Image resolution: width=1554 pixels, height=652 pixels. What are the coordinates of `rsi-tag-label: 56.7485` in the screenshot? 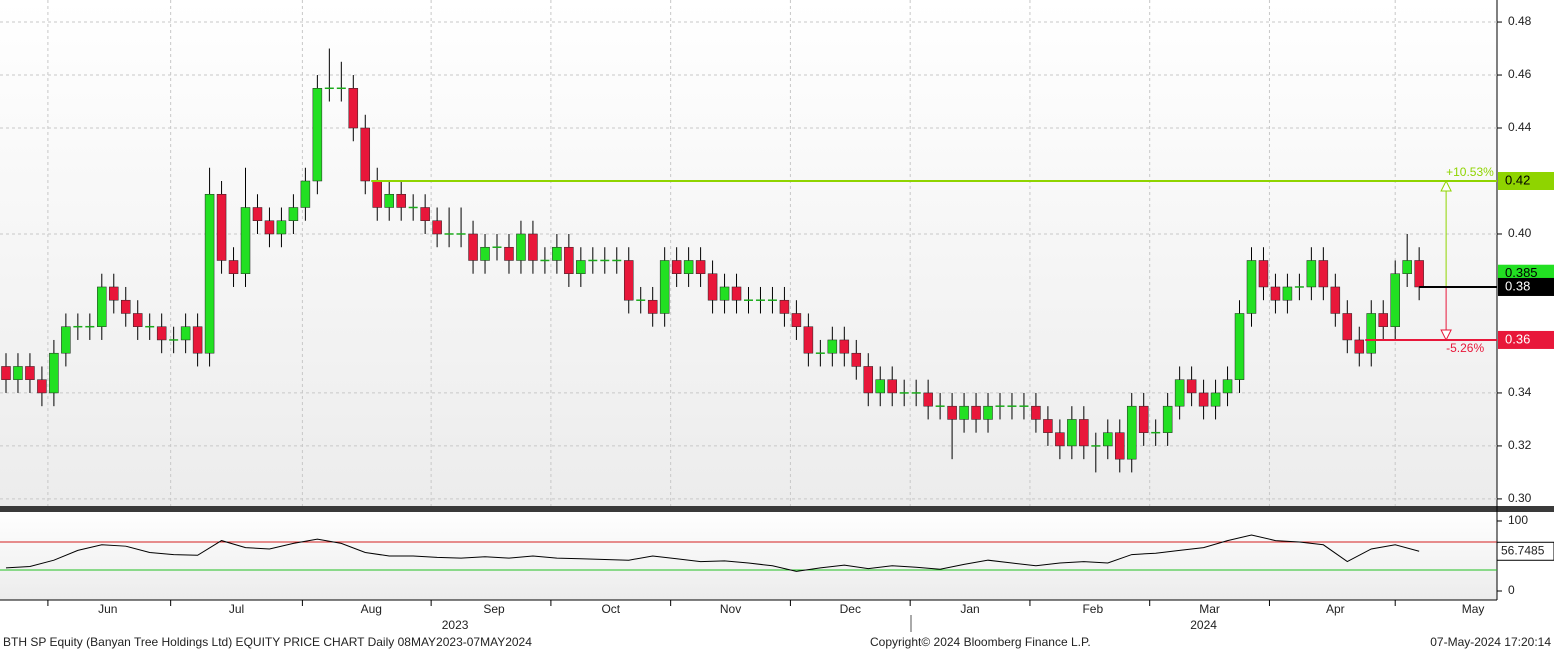 It's located at (1523, 550).